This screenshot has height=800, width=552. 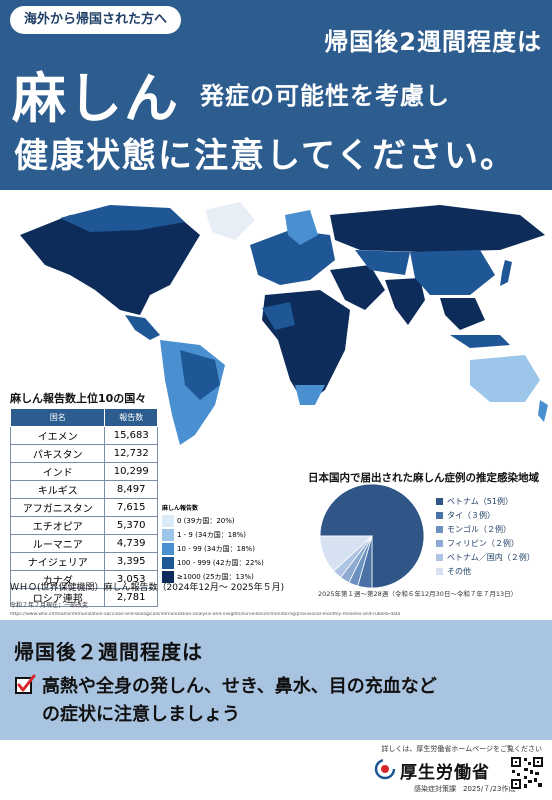 What do you see at coordinates (57, 471) in the screenshot?
I see `country-cell: インド` at bounding box center [57, 471].